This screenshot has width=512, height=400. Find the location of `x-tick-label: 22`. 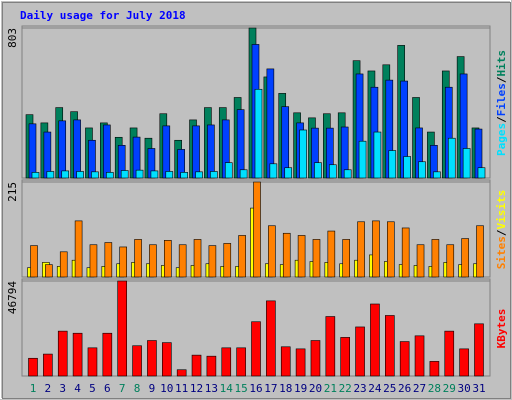

x-tick-label: 22 is located at coordinates (345, 388).